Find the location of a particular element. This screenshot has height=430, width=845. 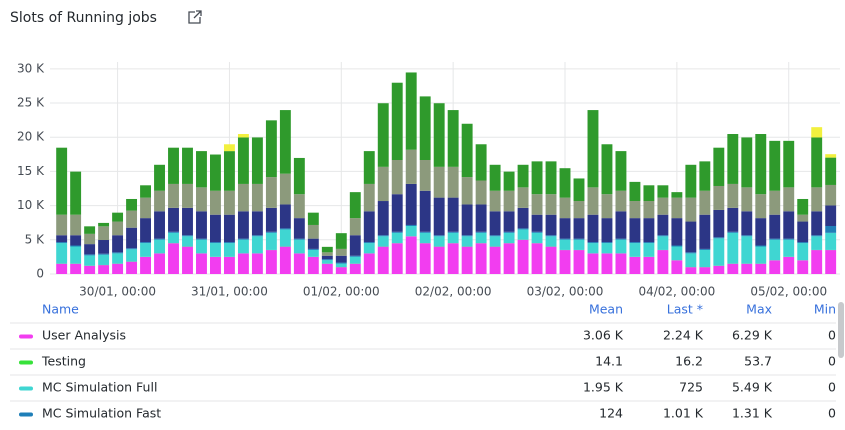

legend-name: MC Simulation Full is located at coordinates (99, 387).